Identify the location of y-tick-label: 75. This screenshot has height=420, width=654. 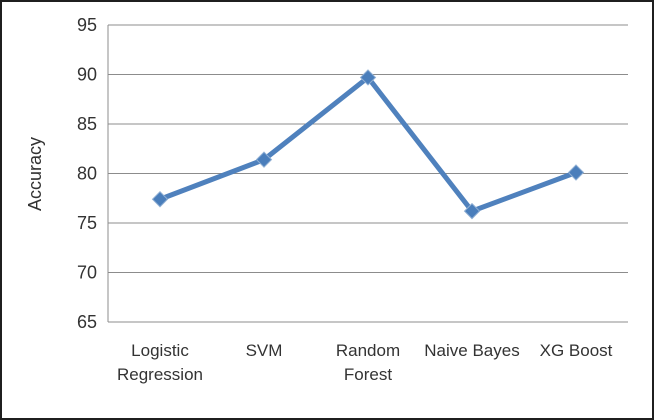
(87, 223).